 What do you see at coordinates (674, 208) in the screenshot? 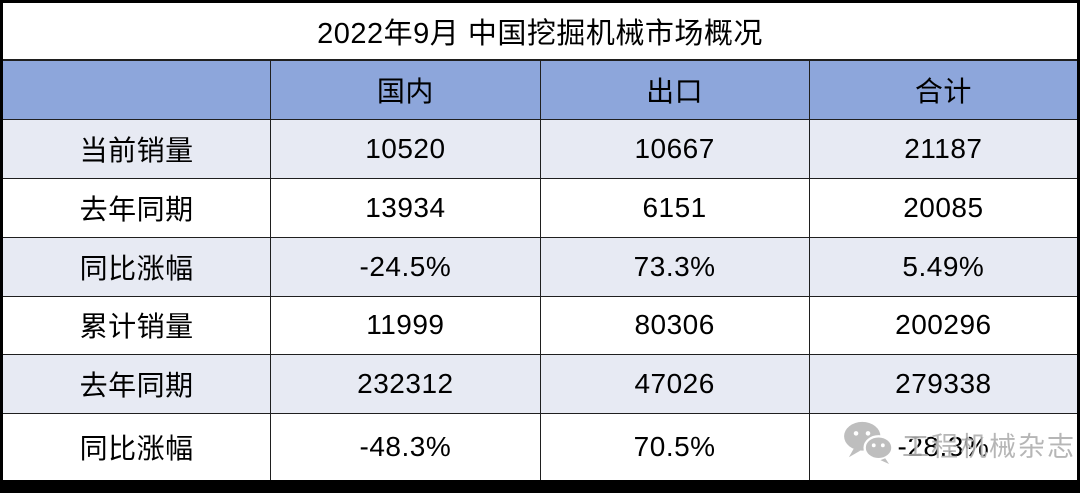
I see `data-cell: 6151` at bounding box center [674, 208].